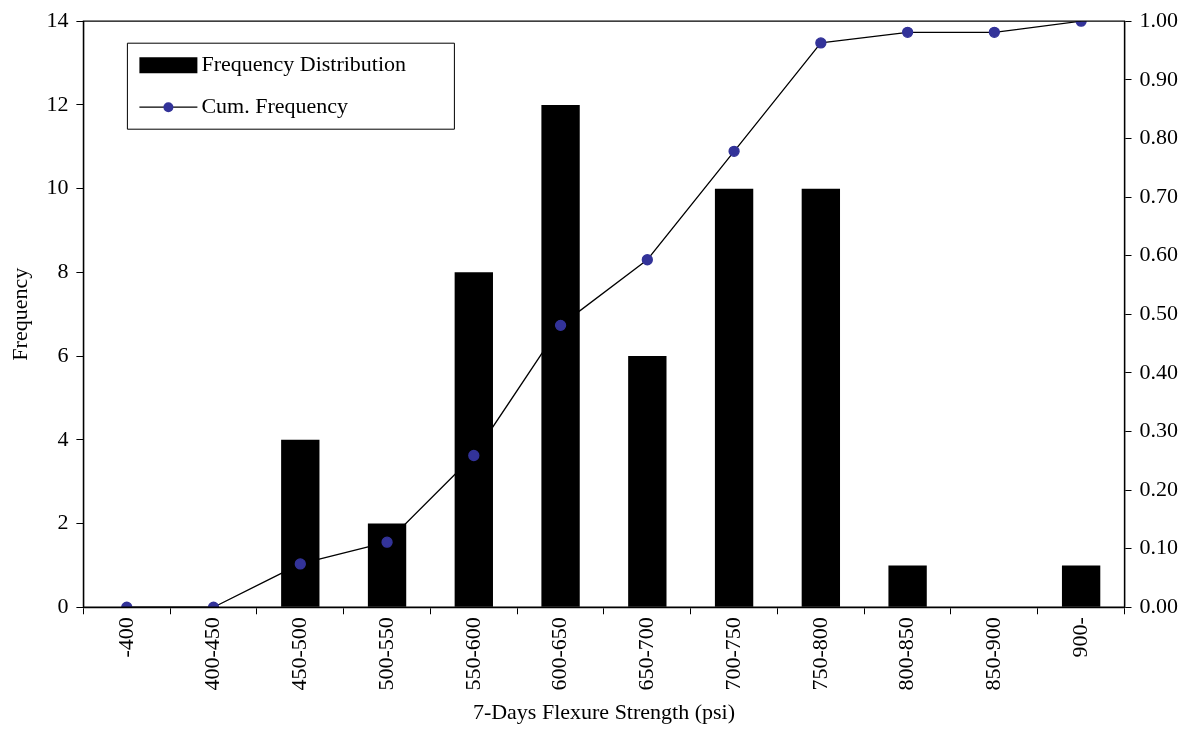  Describe the element at coordinates (1079, 637) in the screenshot. I see `x-tick-label: 900-` at that location.